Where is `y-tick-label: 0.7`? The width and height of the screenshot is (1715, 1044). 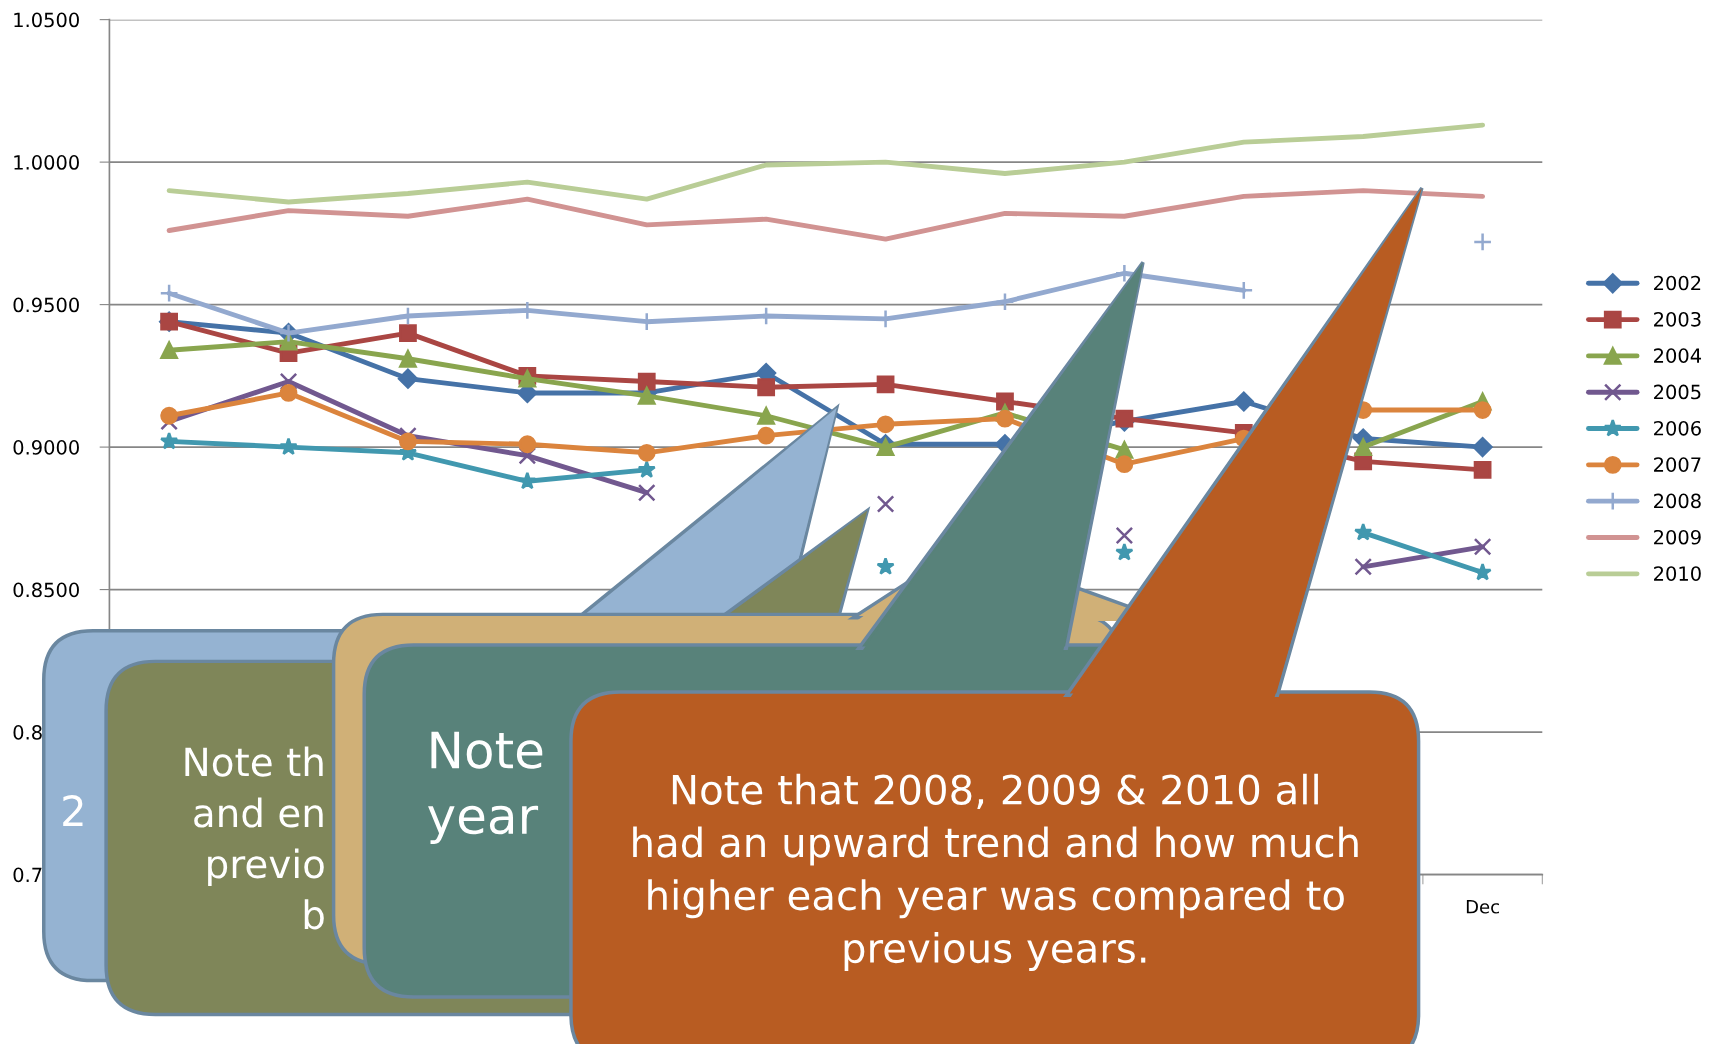
y-tick-label: 0.7 is located at coordinates (27, 875).